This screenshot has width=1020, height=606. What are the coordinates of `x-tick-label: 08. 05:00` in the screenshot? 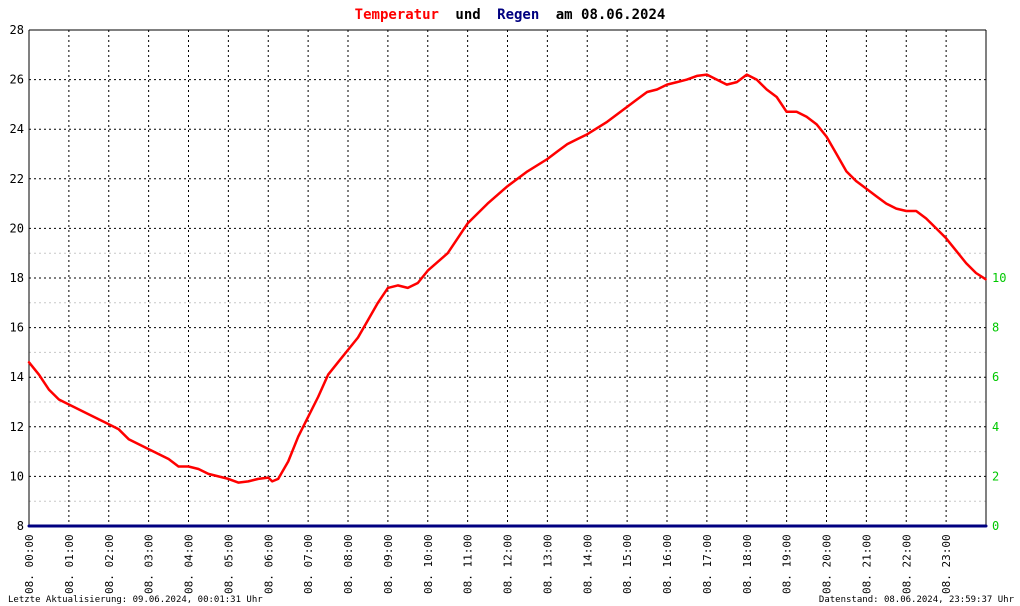 It's located at (228, 564).